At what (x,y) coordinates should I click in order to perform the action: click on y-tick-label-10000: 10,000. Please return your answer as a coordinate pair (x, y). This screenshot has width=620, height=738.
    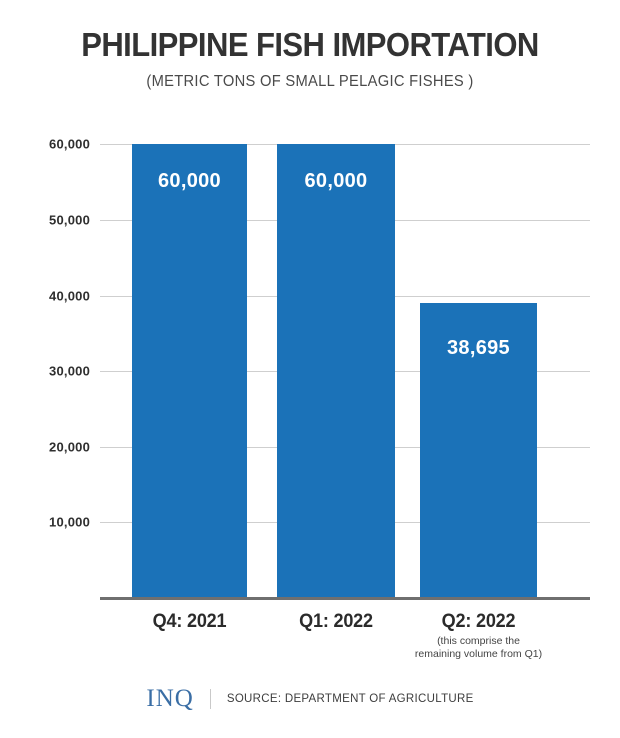
    Looking at the image, I should click on (69, 522).